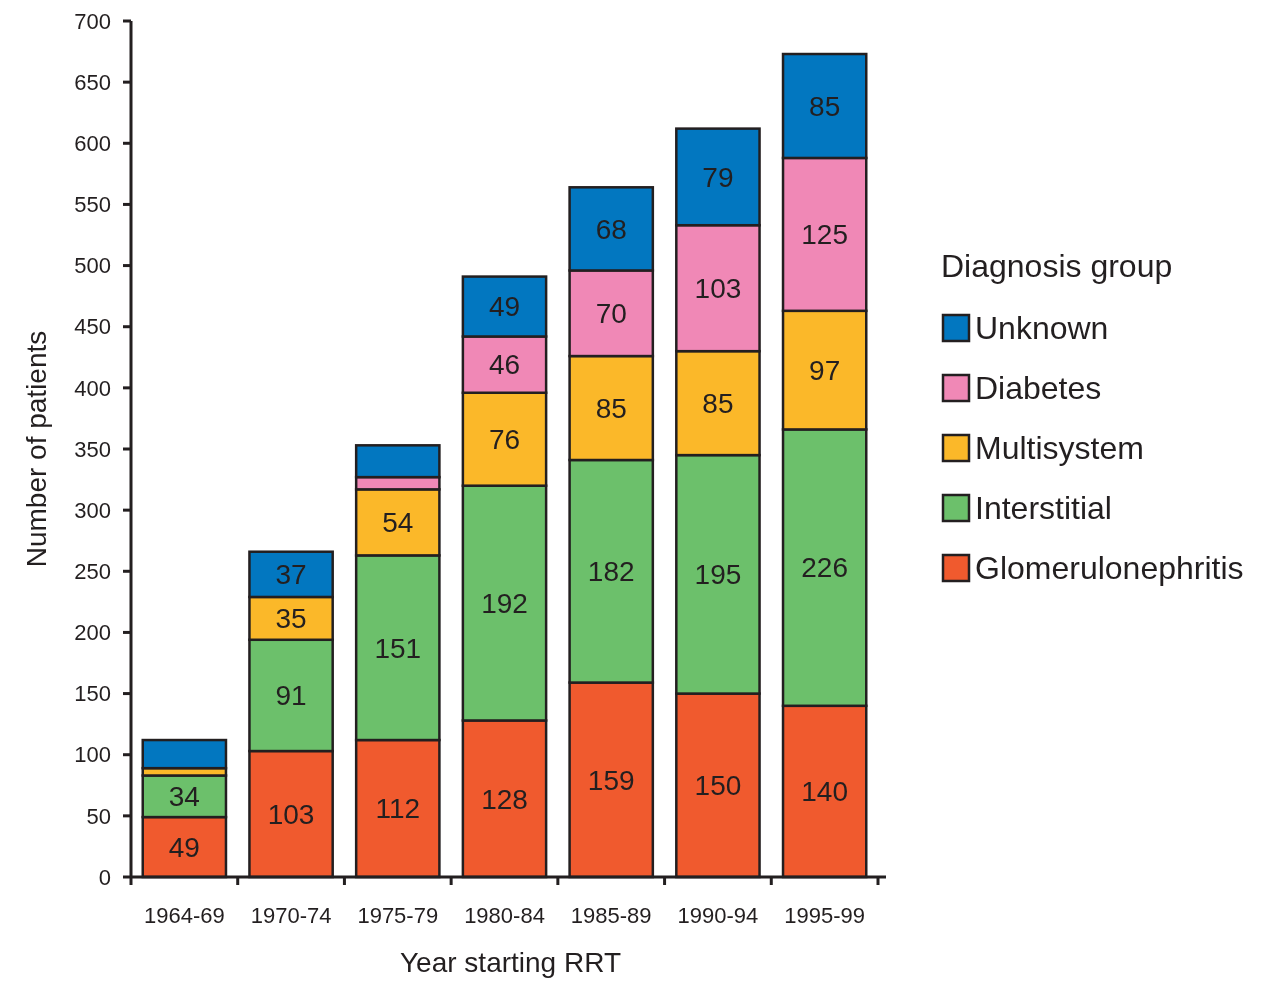 The image size is (1285, 981). I want to click on y-tick-label: 550, so click(92, 205).